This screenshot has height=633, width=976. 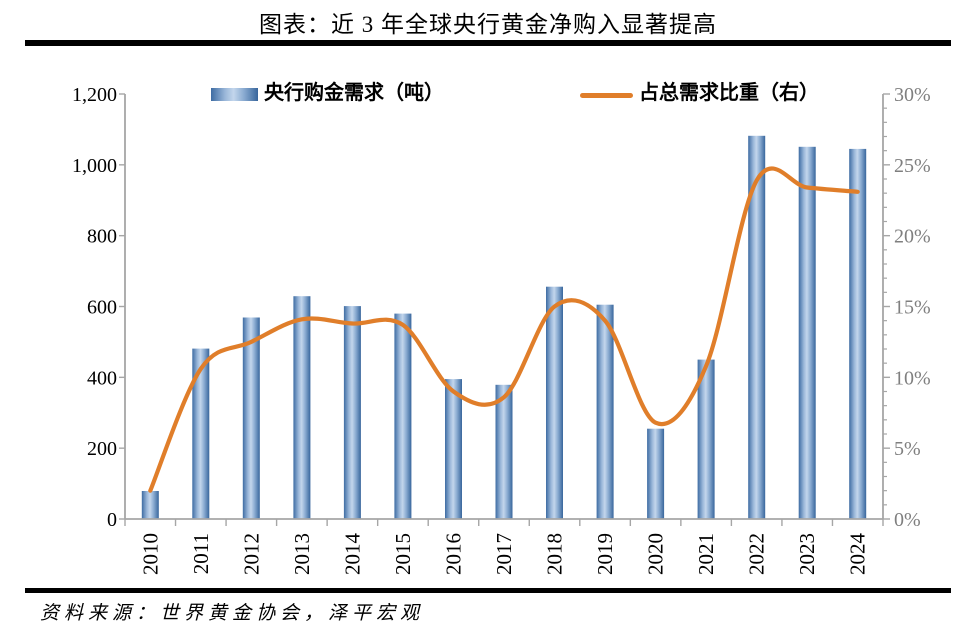 What do you see at coordinates (251, 418) in the screenshot?
I see `bar-2012` at bounding box center [251, 418].